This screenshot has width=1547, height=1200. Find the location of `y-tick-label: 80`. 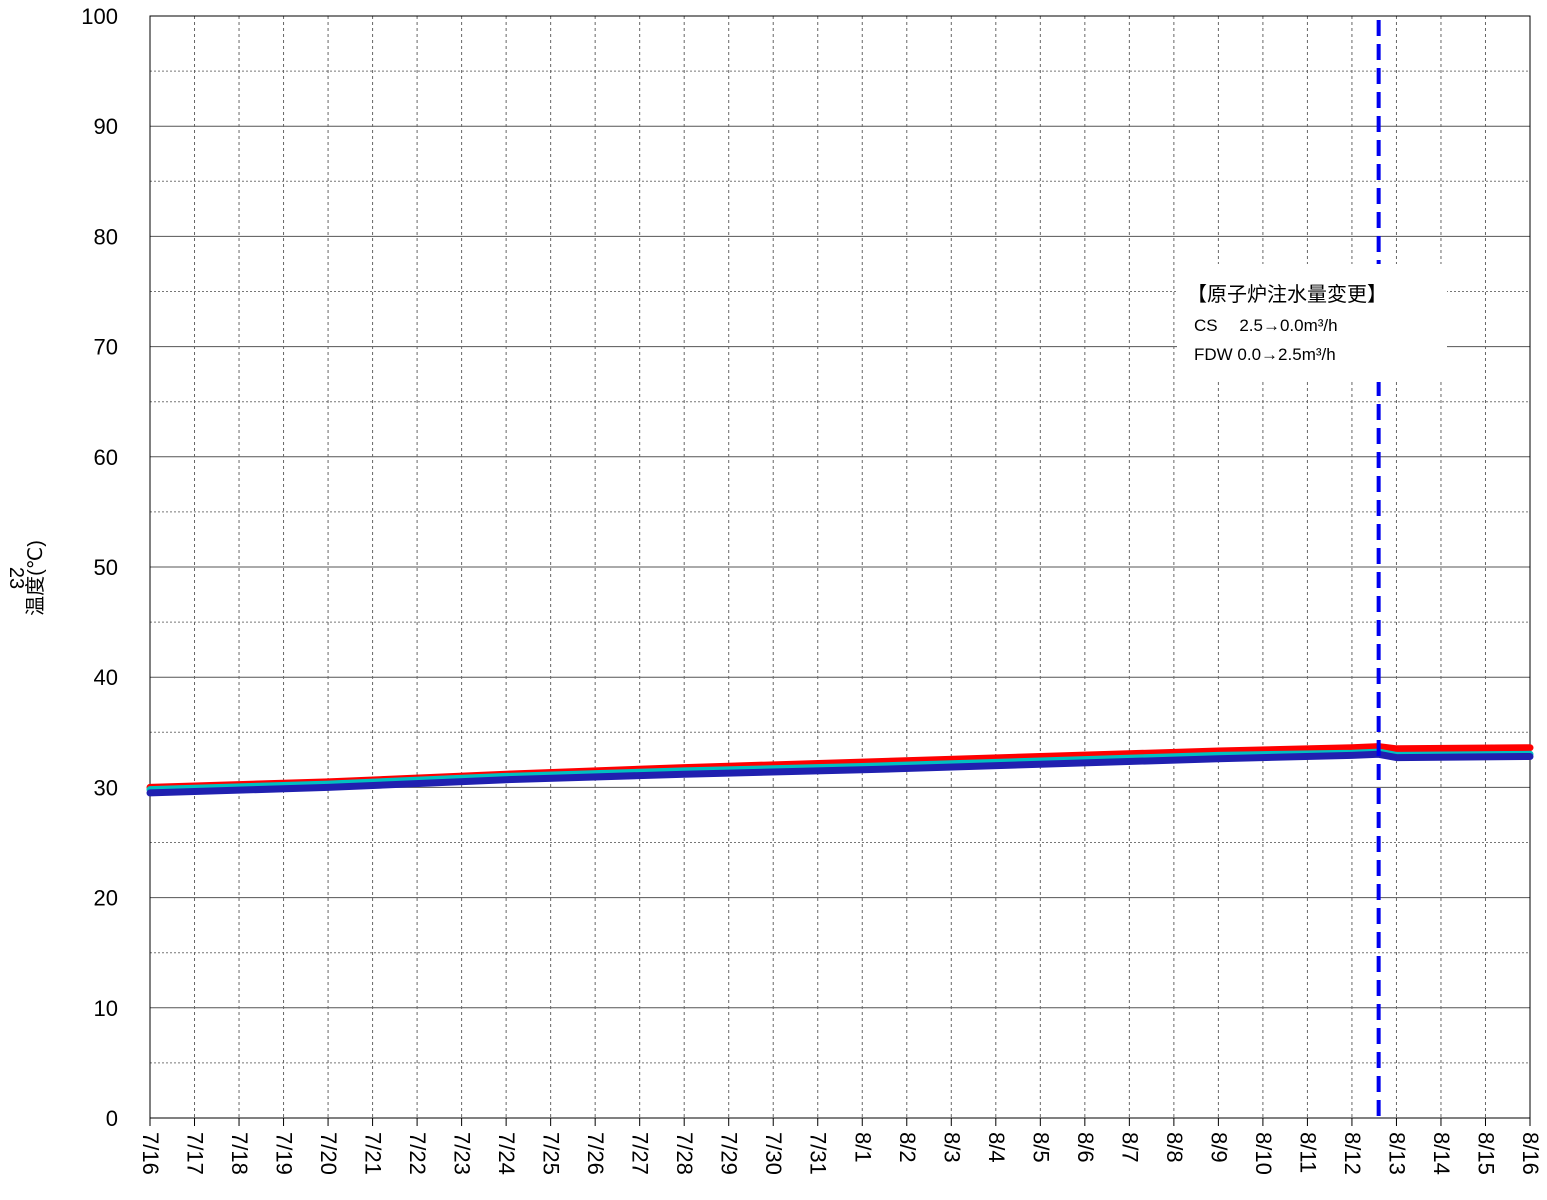

y-tick-label: 80 is located at coordinates (106, 236).